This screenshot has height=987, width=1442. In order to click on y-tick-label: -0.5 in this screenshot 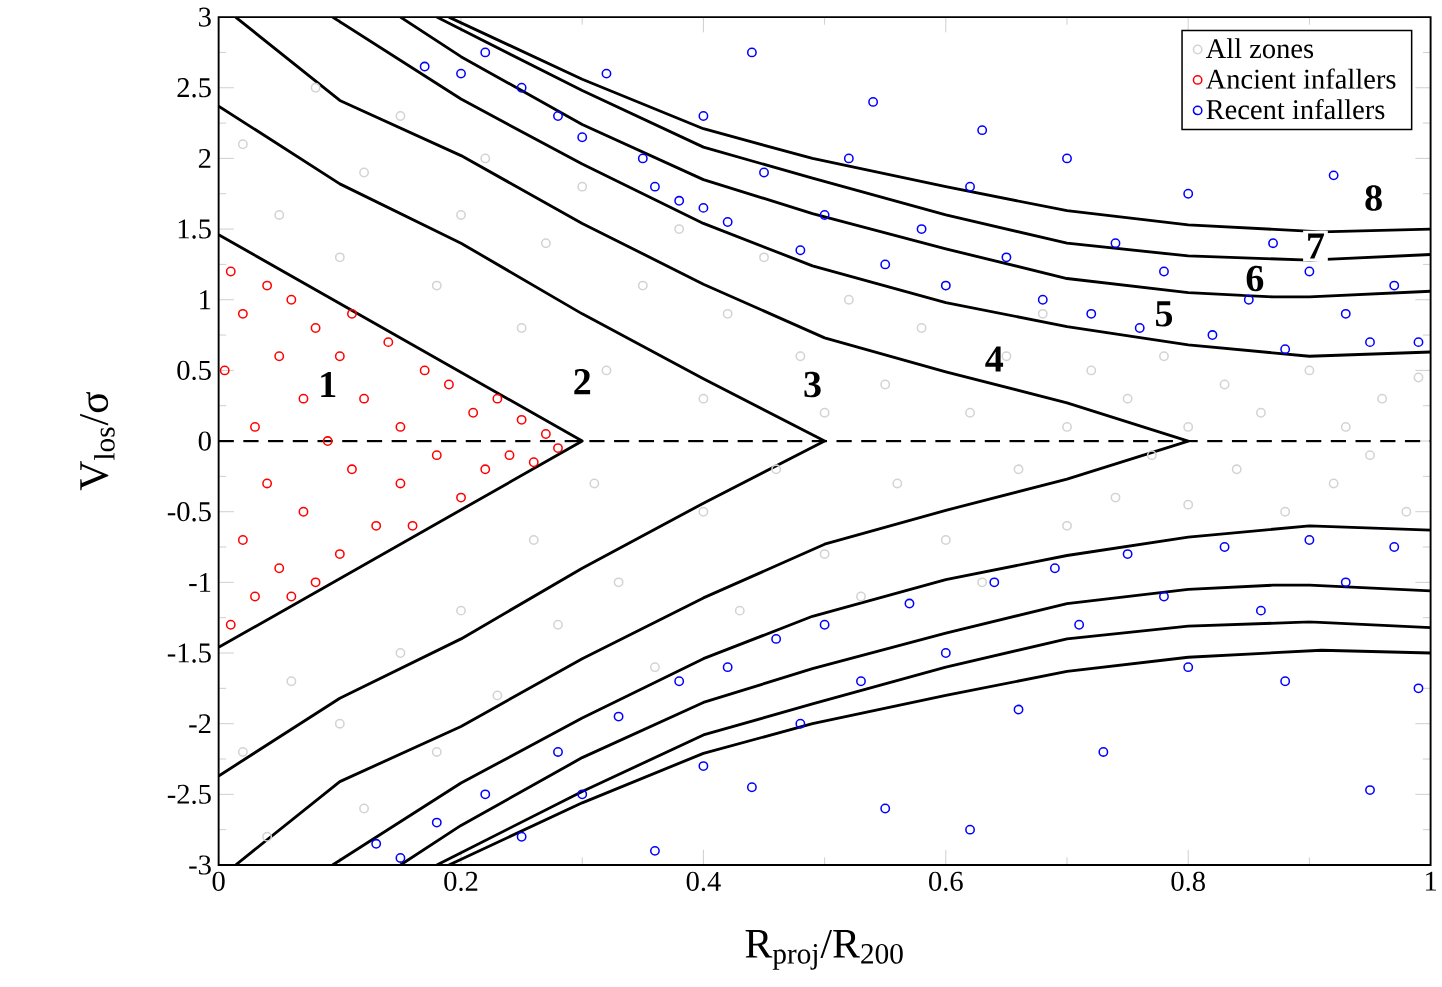, I will do `click(189, 512)`.